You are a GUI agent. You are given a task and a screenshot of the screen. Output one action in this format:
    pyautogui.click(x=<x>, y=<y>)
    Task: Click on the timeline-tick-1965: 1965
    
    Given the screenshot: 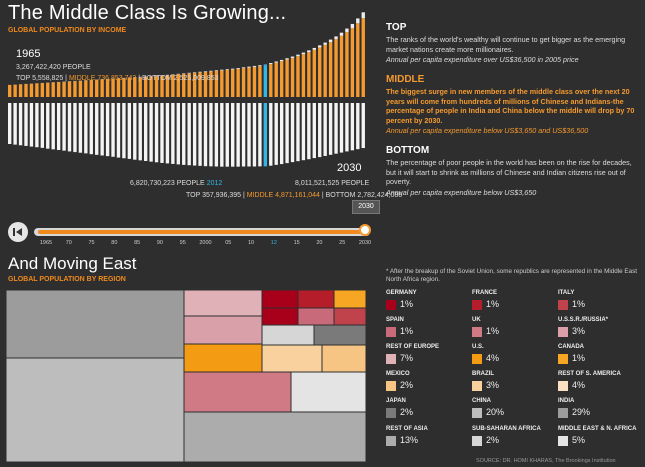 What is the action you would take?
    pyautogui.click(x=46, y=243)
    